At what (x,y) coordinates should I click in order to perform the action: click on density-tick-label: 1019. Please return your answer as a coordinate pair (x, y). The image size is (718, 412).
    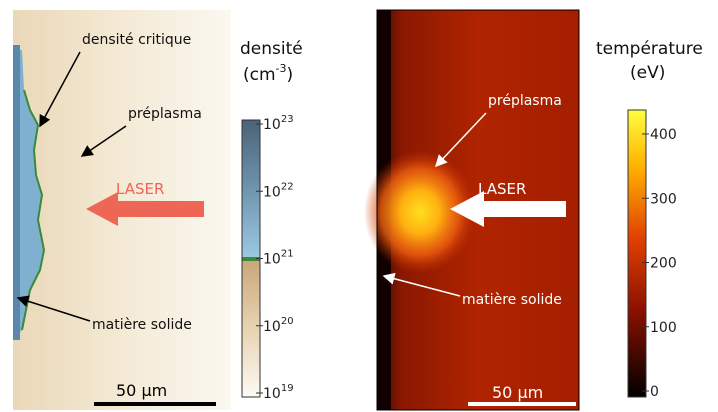
    Looking at the image, I should click on (278, 392).